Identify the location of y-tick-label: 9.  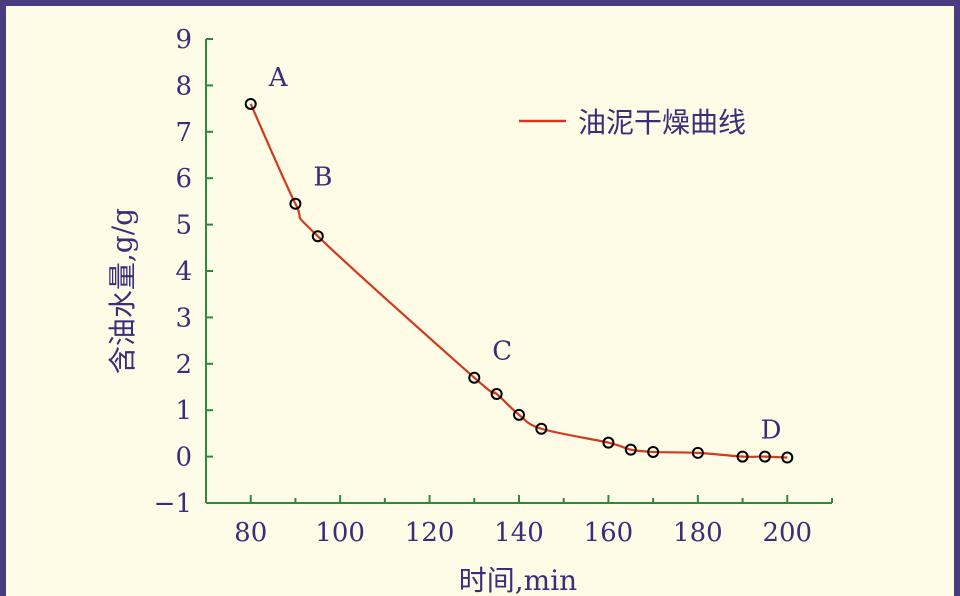
(183, 40).